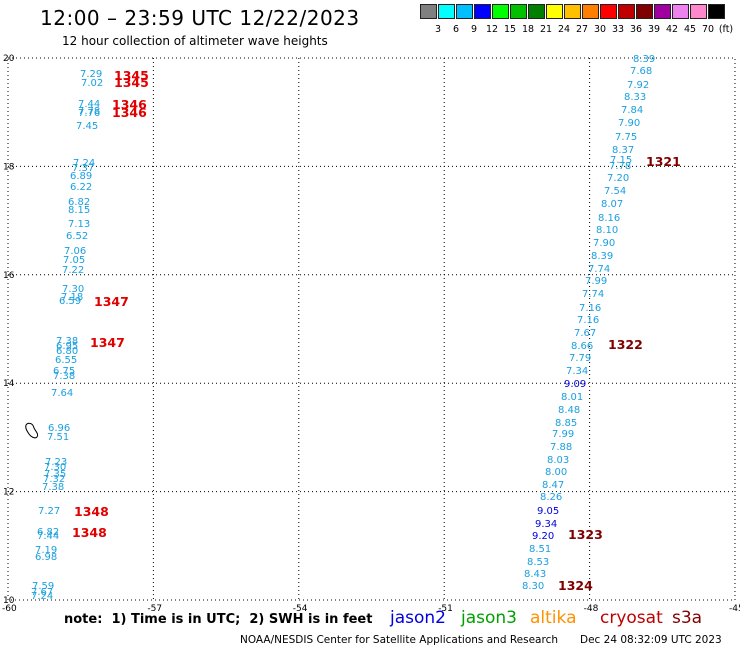 This screenshot has height=650, width=740. I want to click on scale-label: 30, so click(600, 29).